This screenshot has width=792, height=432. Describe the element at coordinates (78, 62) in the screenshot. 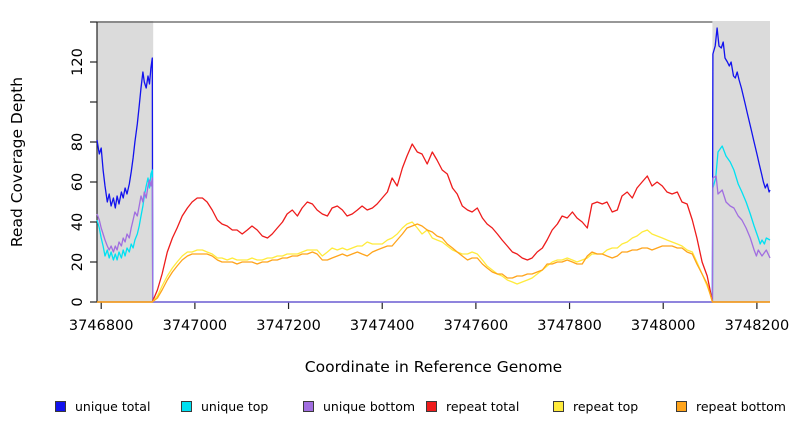

I see `y-tick-label: 120` at that location.